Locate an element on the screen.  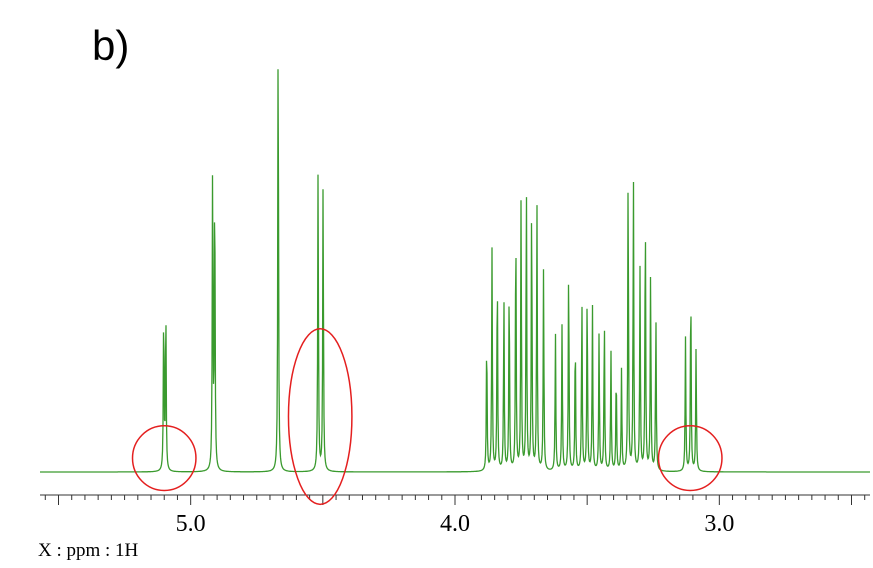
x-axis-label: X : ppm : 1H is located at coordinates (88, 550).